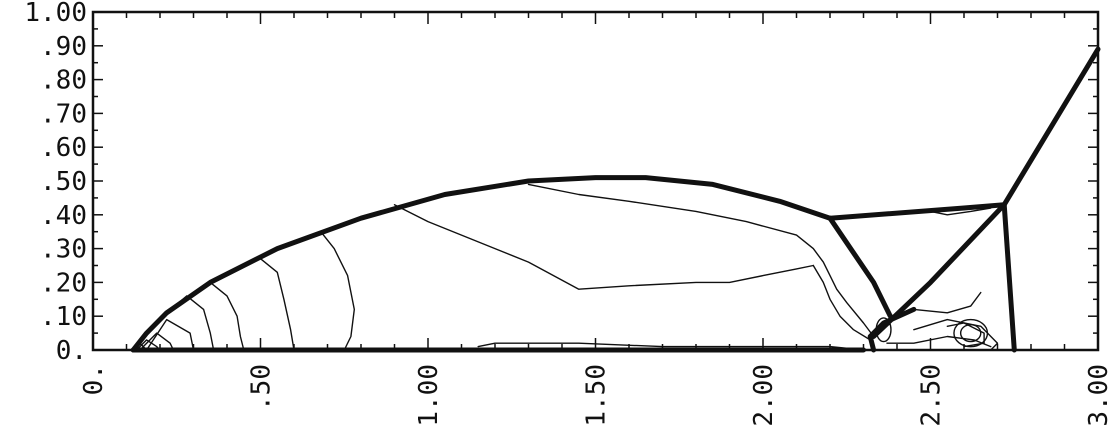 This screenshot has height=443, width=1117. What do you see at coordinates (63, 47) in the screenshot?
I see `y-tick-label: .90` at bounding box center [63, 47].